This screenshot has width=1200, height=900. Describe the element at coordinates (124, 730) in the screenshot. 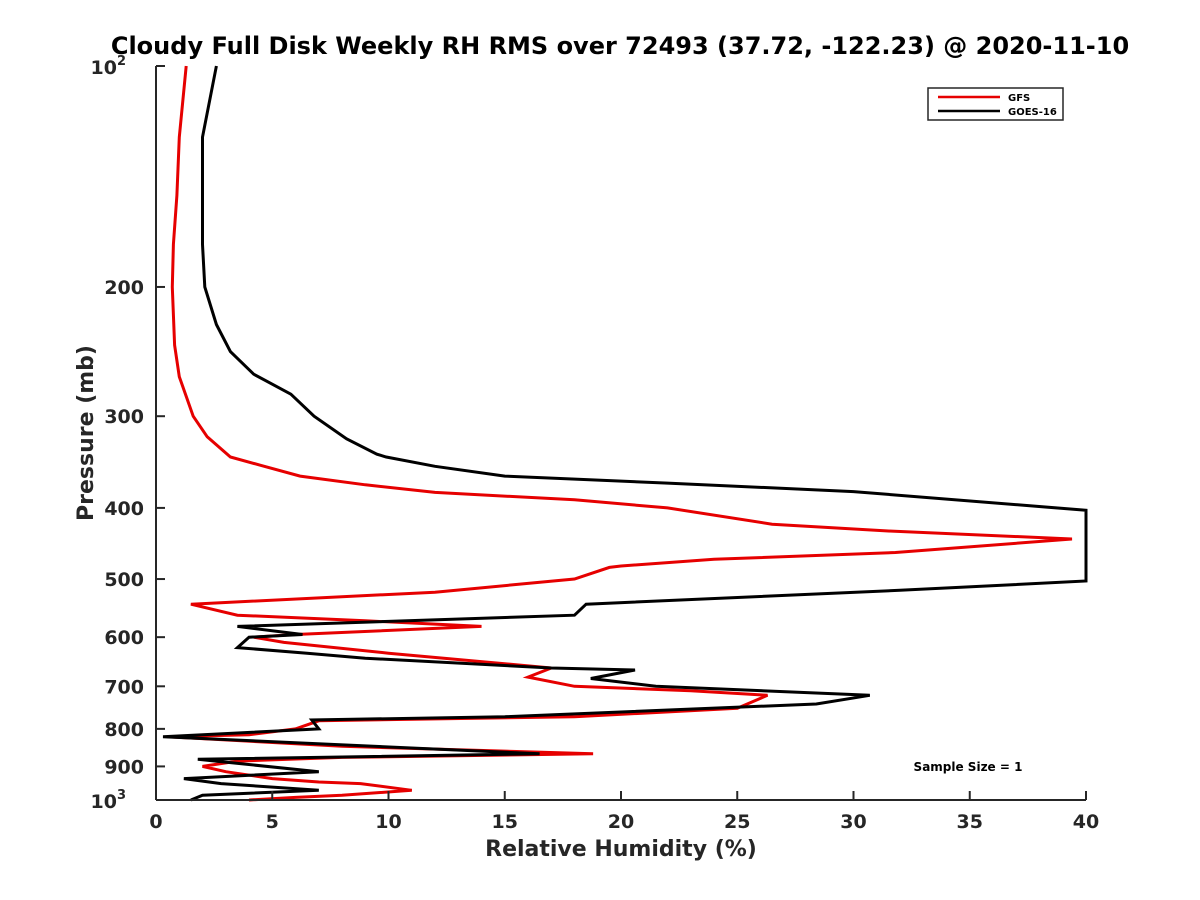

I see `y-tick-label: 800` at that location.